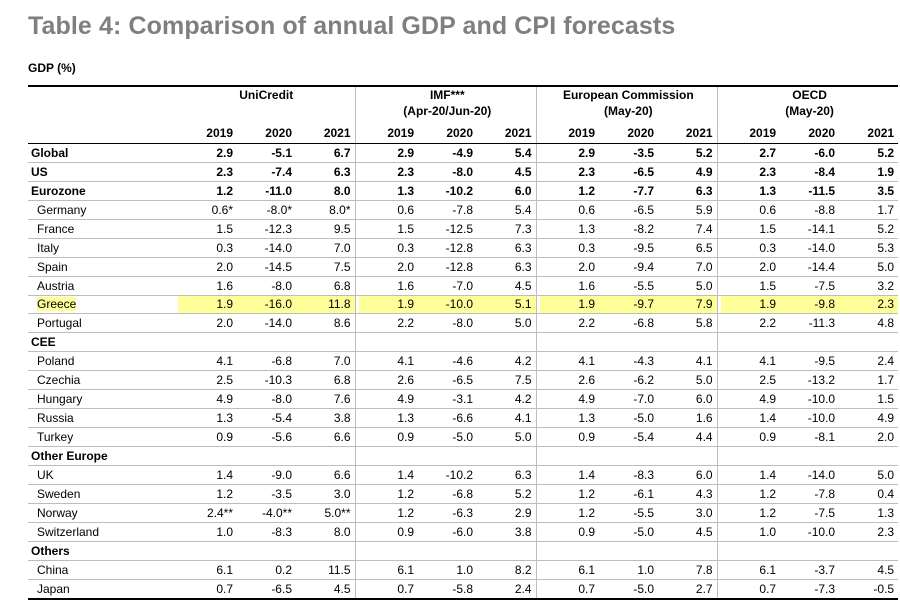 This screenshot has width=900, height=600. I want to click on value-cell: -9.7, so click(629, 305).